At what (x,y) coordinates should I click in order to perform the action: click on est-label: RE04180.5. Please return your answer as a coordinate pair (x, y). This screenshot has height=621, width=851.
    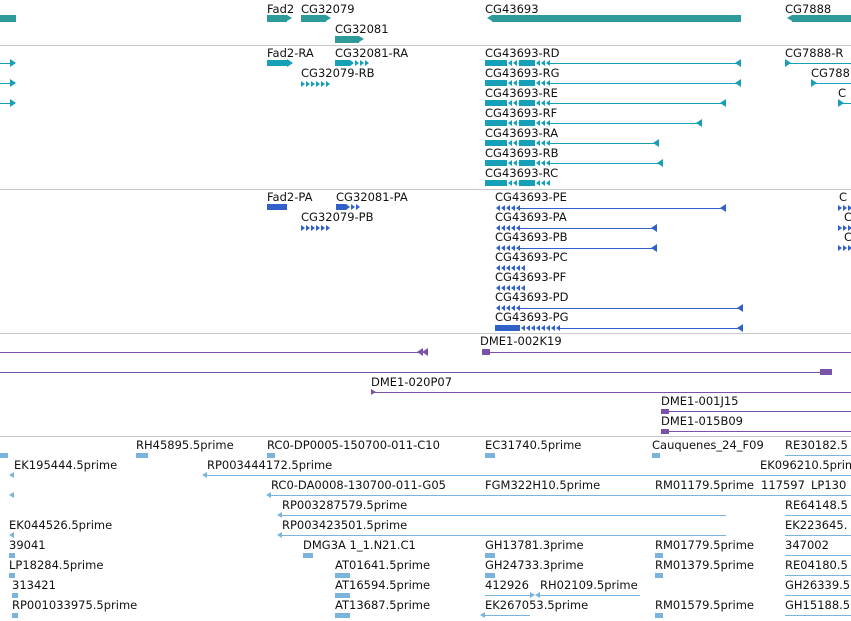
    Looking at the image, I should click on (816, 565).